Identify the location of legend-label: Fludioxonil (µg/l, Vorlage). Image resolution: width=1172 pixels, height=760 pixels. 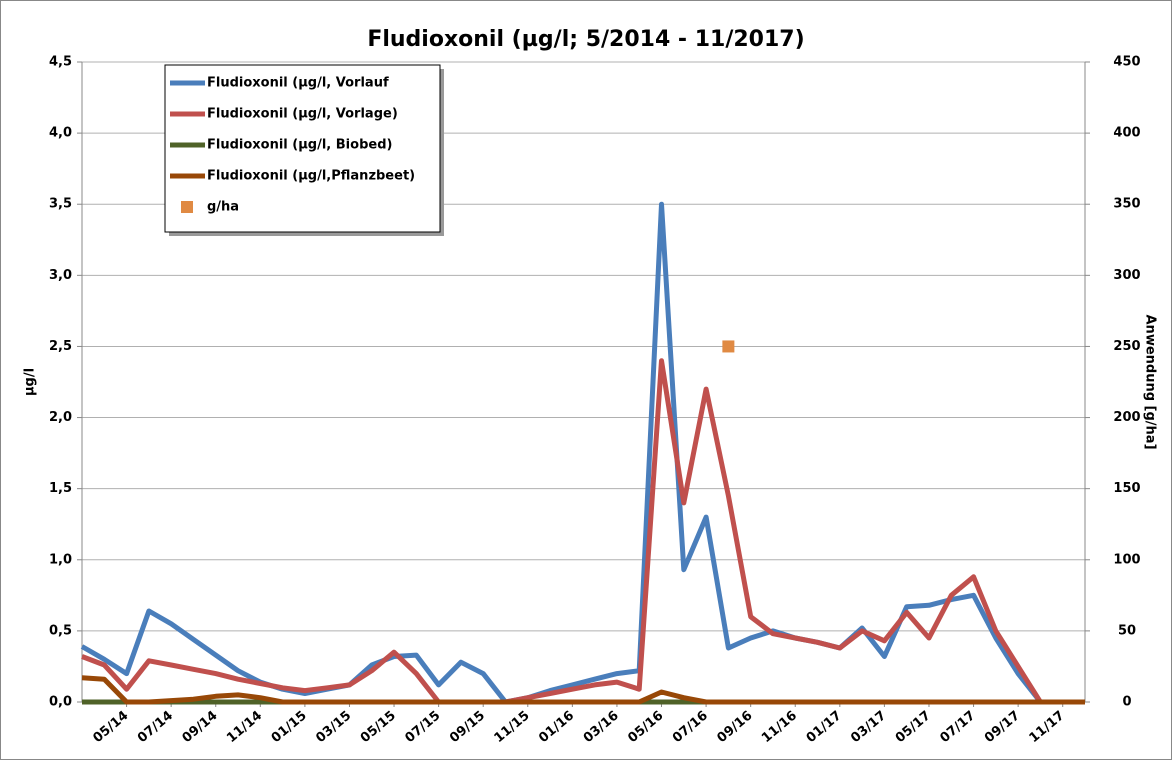
(302, 114).